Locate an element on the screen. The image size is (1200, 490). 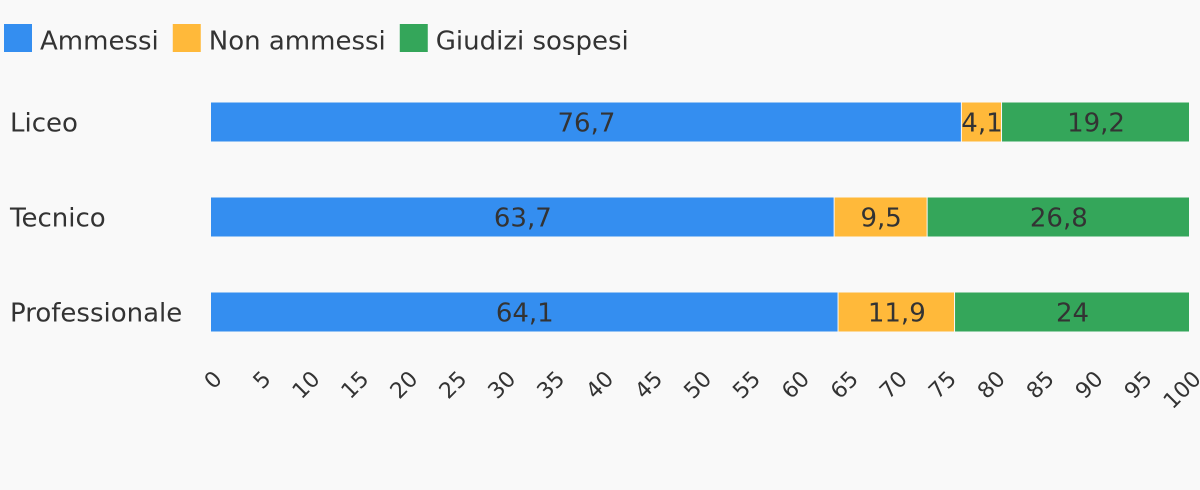
x-tick-label: 0 is located at coordinates (214, 381).